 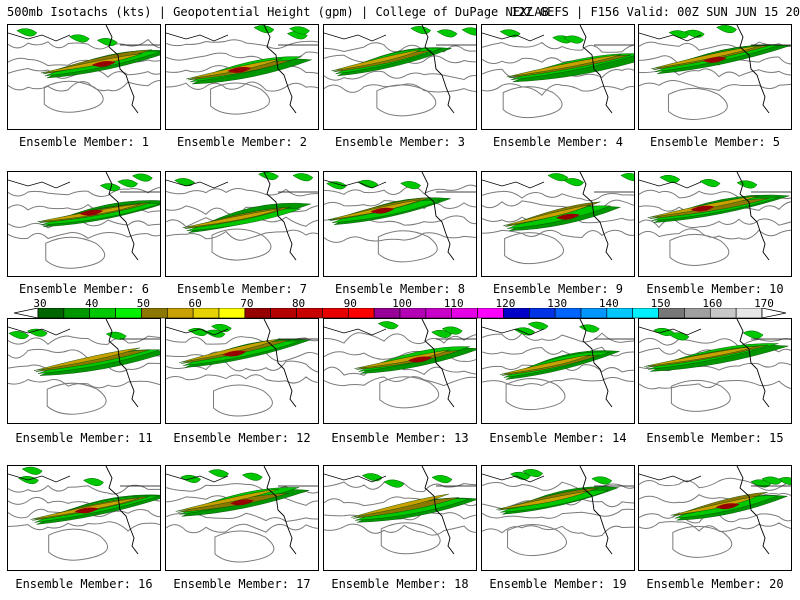 What do you see at coordinates (84, 438) in the screenshot?
I see `panel-label: Ensemble Member: 11` at bounding box center [84, 438].